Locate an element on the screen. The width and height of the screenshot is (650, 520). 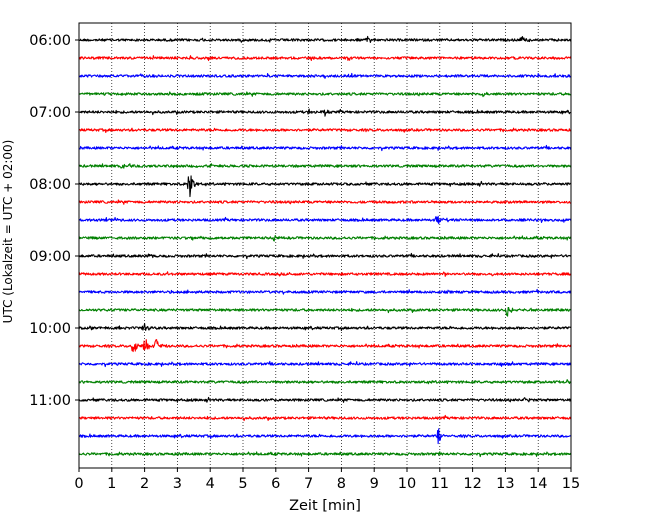
x-tick-label: 4 is located at coordinates (210, 484).